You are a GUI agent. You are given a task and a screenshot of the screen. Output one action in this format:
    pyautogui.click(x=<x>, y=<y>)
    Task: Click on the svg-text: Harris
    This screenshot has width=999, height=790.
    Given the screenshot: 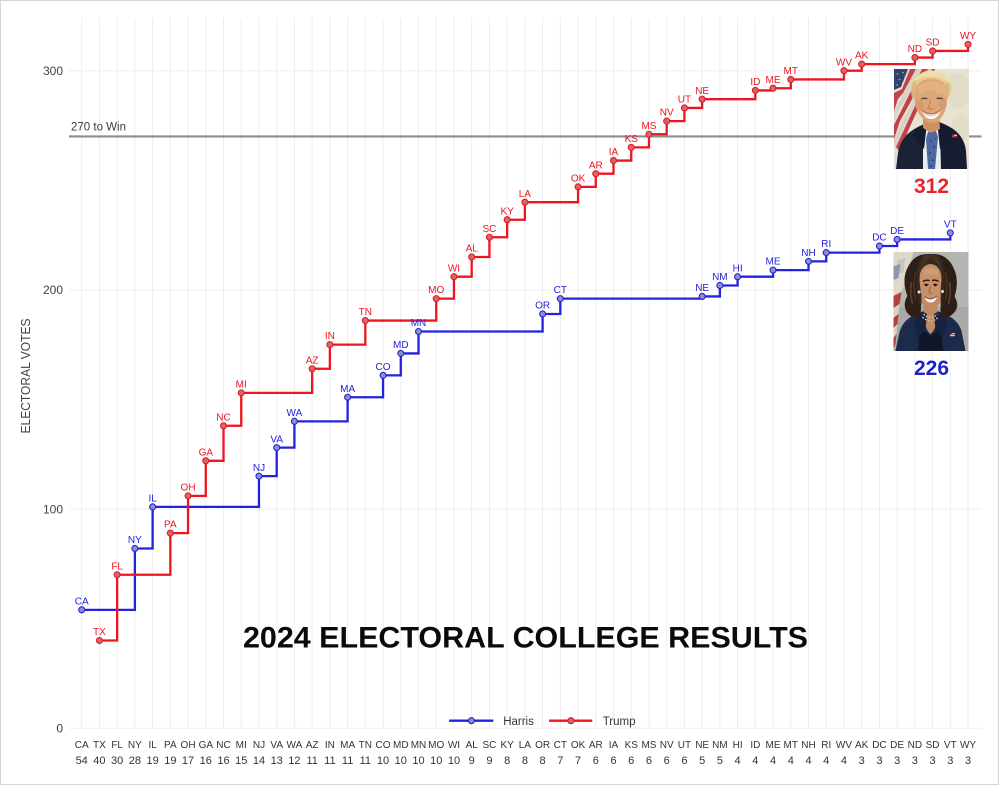 What is the action you would take?
    pyautogui.click(x=518, y=722)
    